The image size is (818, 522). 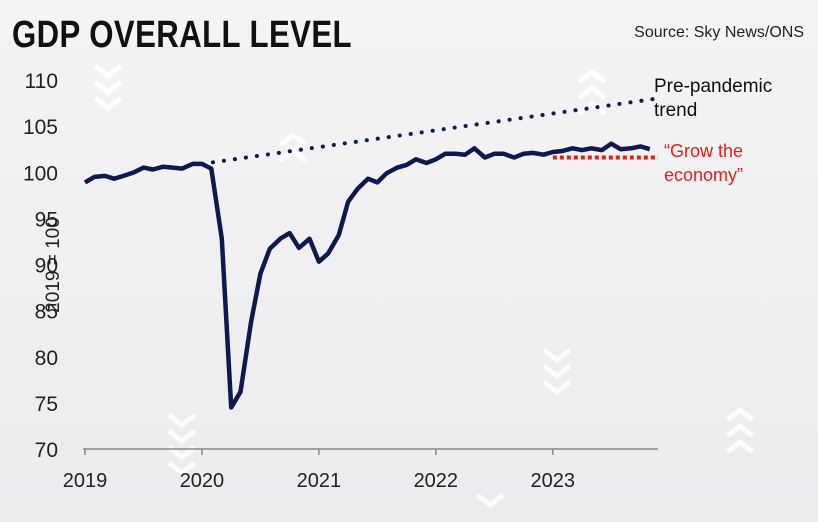 I want to click on x-tick-label: 2021, so click(x=319, y=481).